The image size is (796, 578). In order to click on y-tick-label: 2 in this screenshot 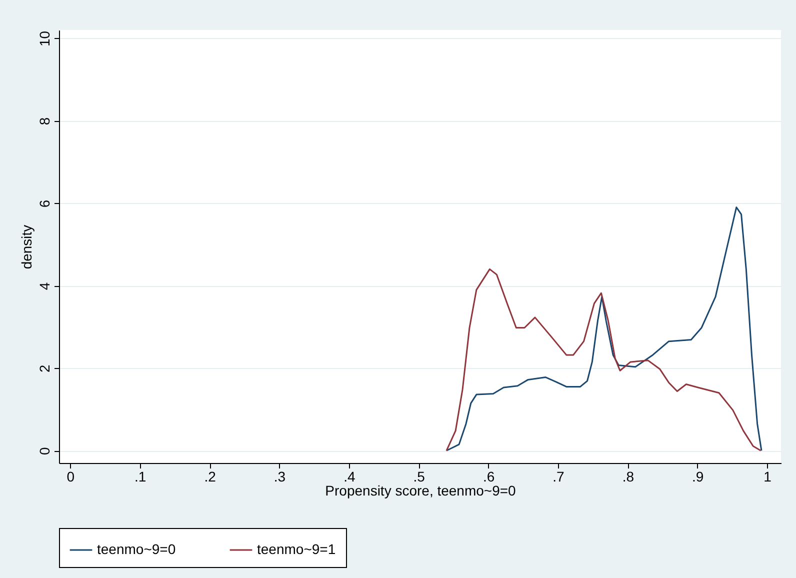, I will do `click(44, 368)`.